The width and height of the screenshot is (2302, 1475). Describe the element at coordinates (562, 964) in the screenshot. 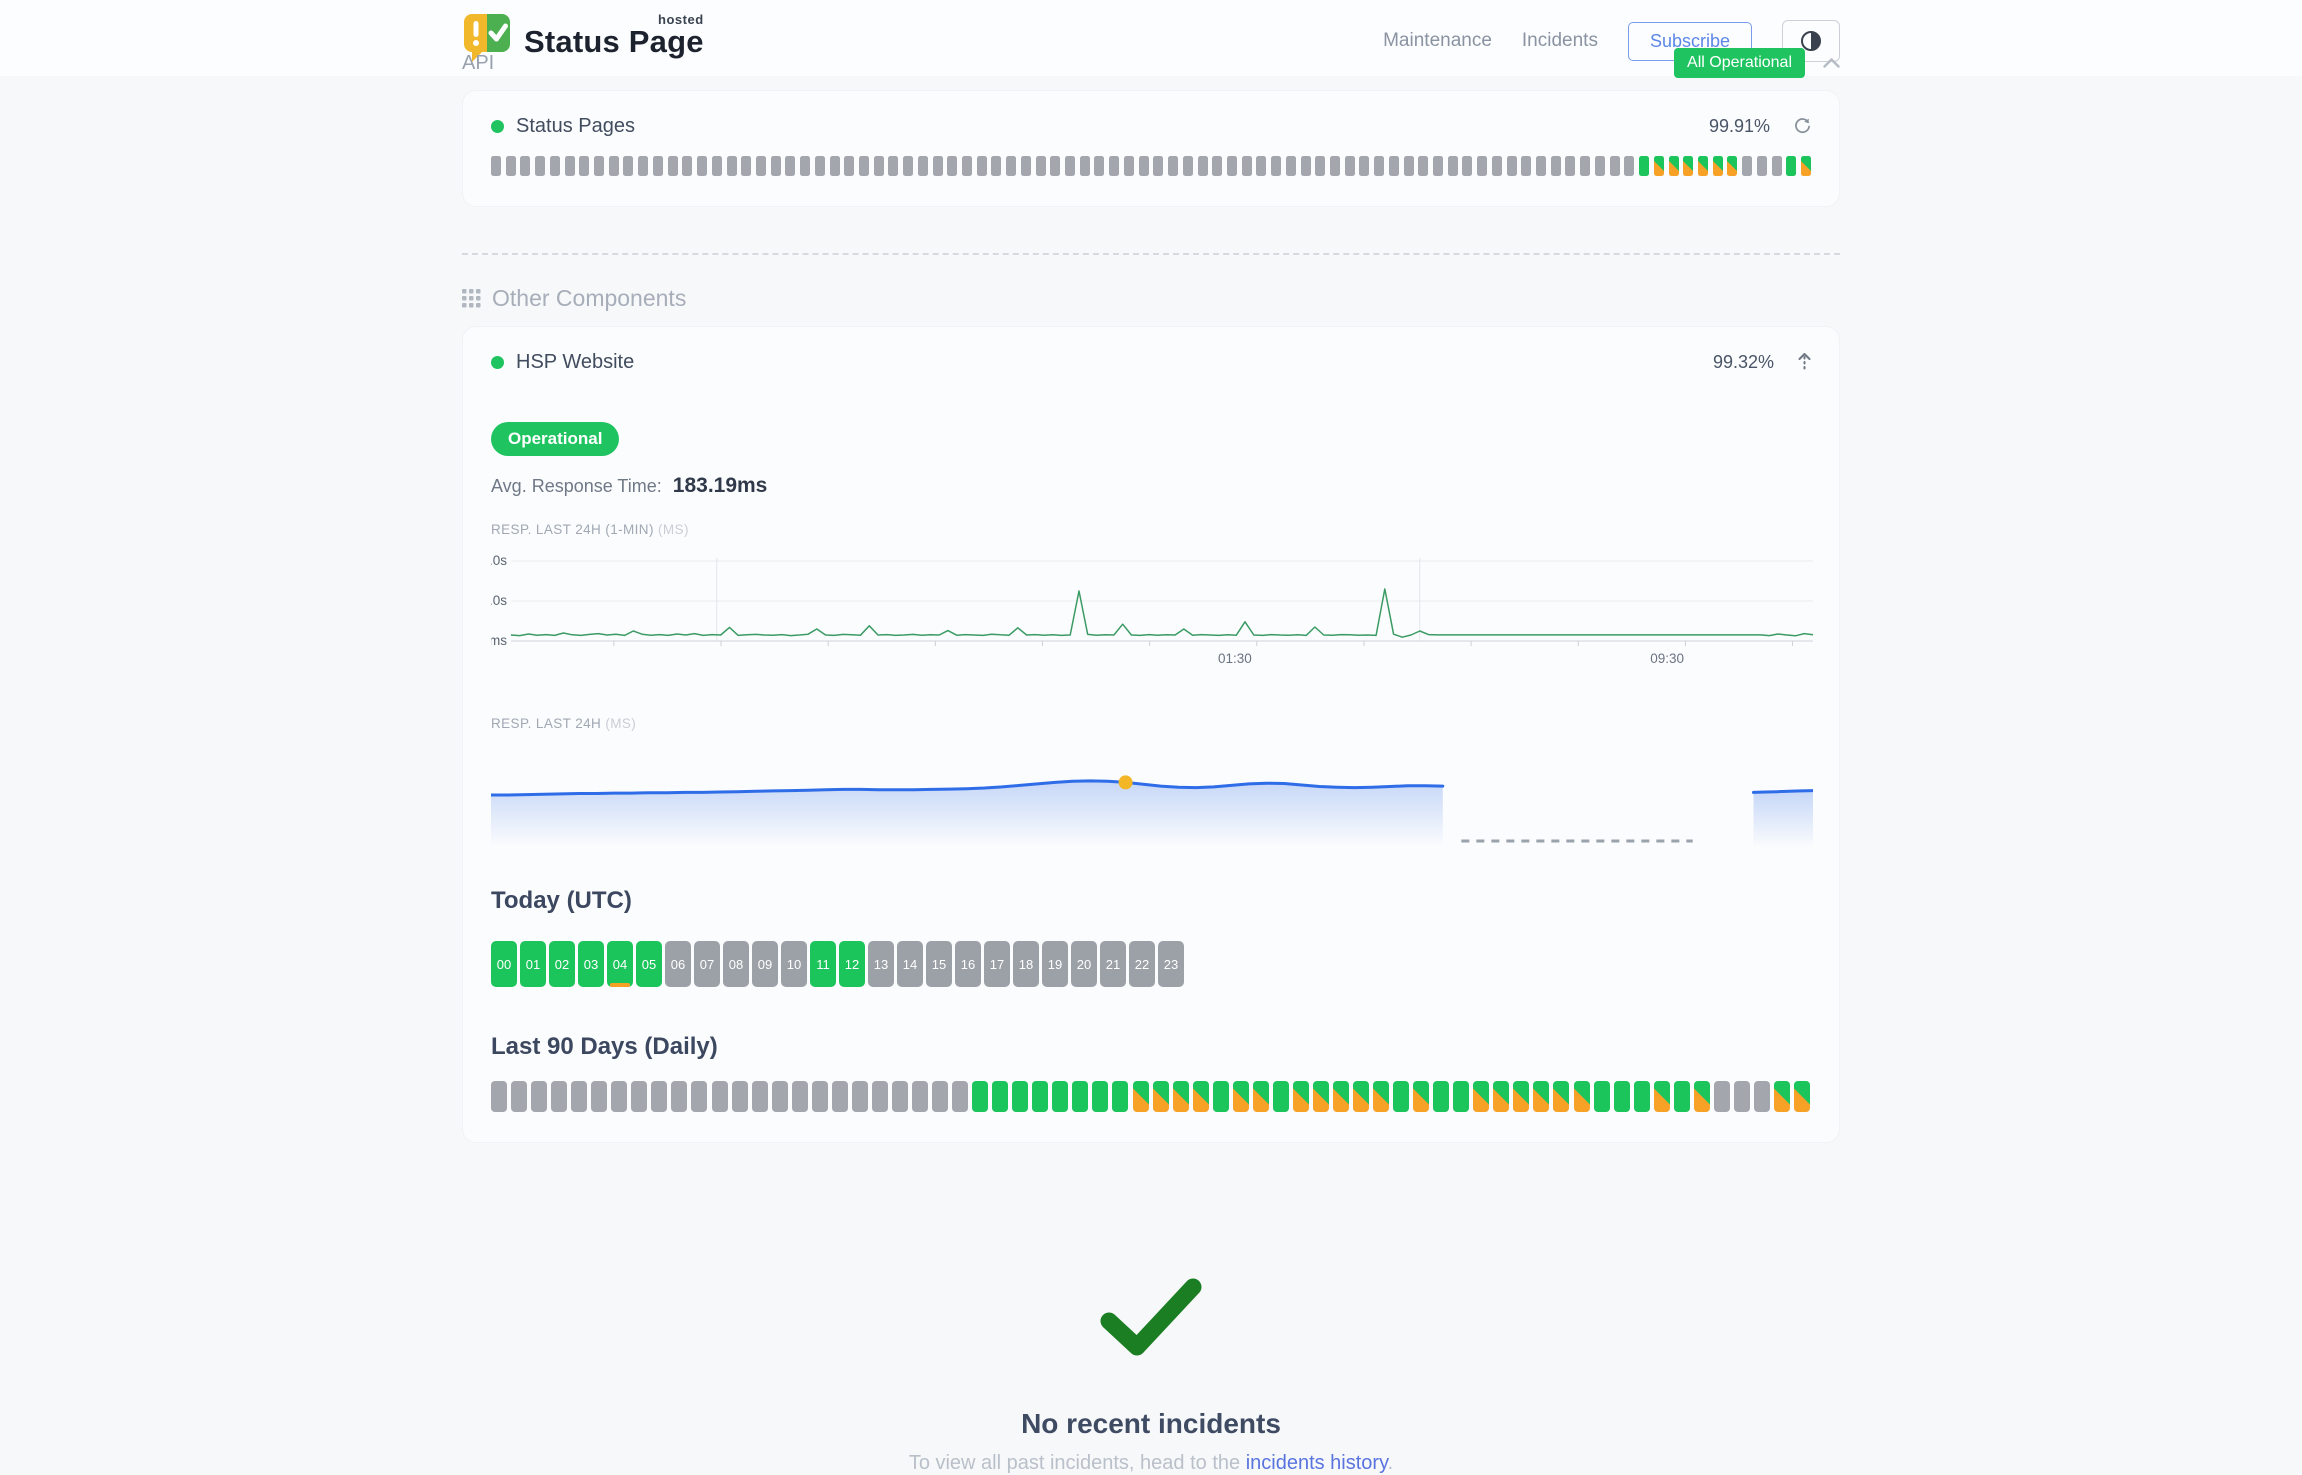

I see `hour-block-02: 02` at that location.